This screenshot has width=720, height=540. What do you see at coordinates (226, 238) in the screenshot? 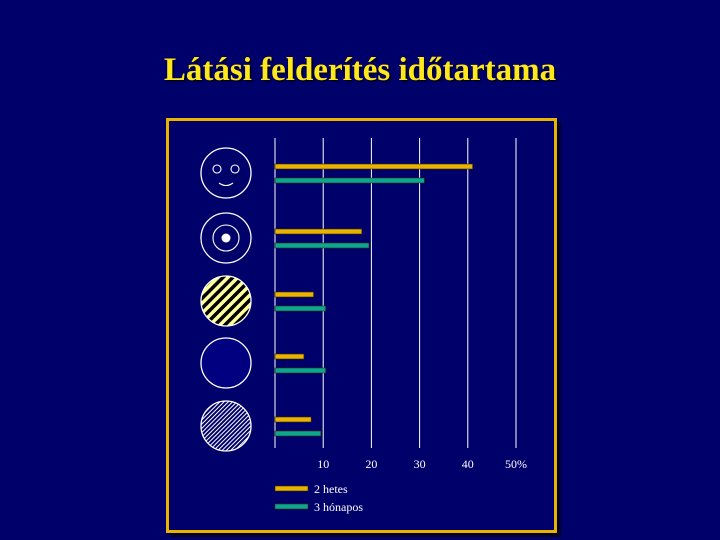
I see `target-circle-icon` at bounding box center [226, 238].